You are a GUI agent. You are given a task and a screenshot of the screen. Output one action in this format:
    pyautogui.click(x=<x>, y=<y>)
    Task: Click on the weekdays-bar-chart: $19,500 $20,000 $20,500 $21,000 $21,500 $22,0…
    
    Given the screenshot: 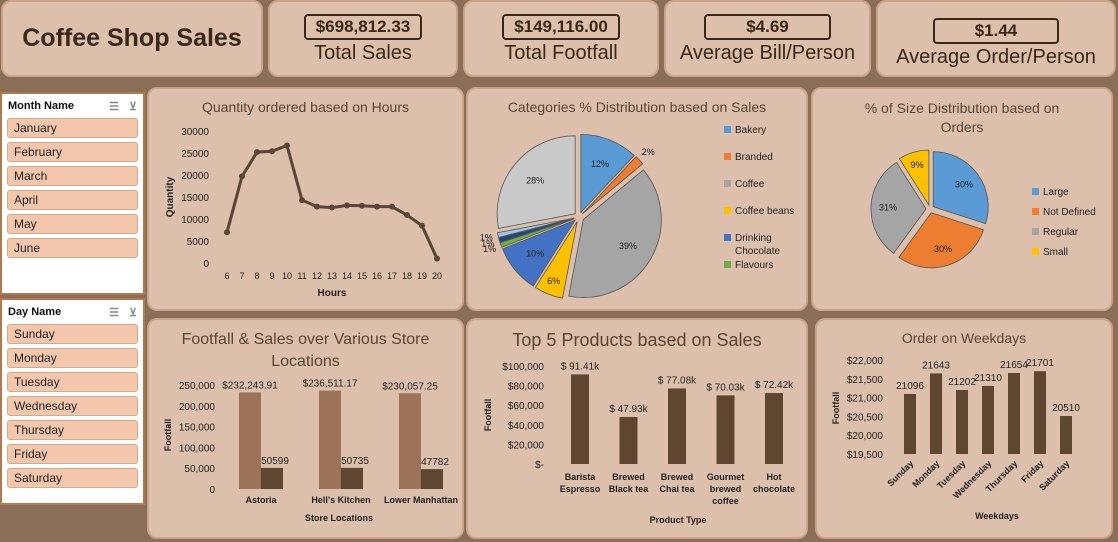 What is the action you would take?
    pyautogui.click(x=955, y=438)
    